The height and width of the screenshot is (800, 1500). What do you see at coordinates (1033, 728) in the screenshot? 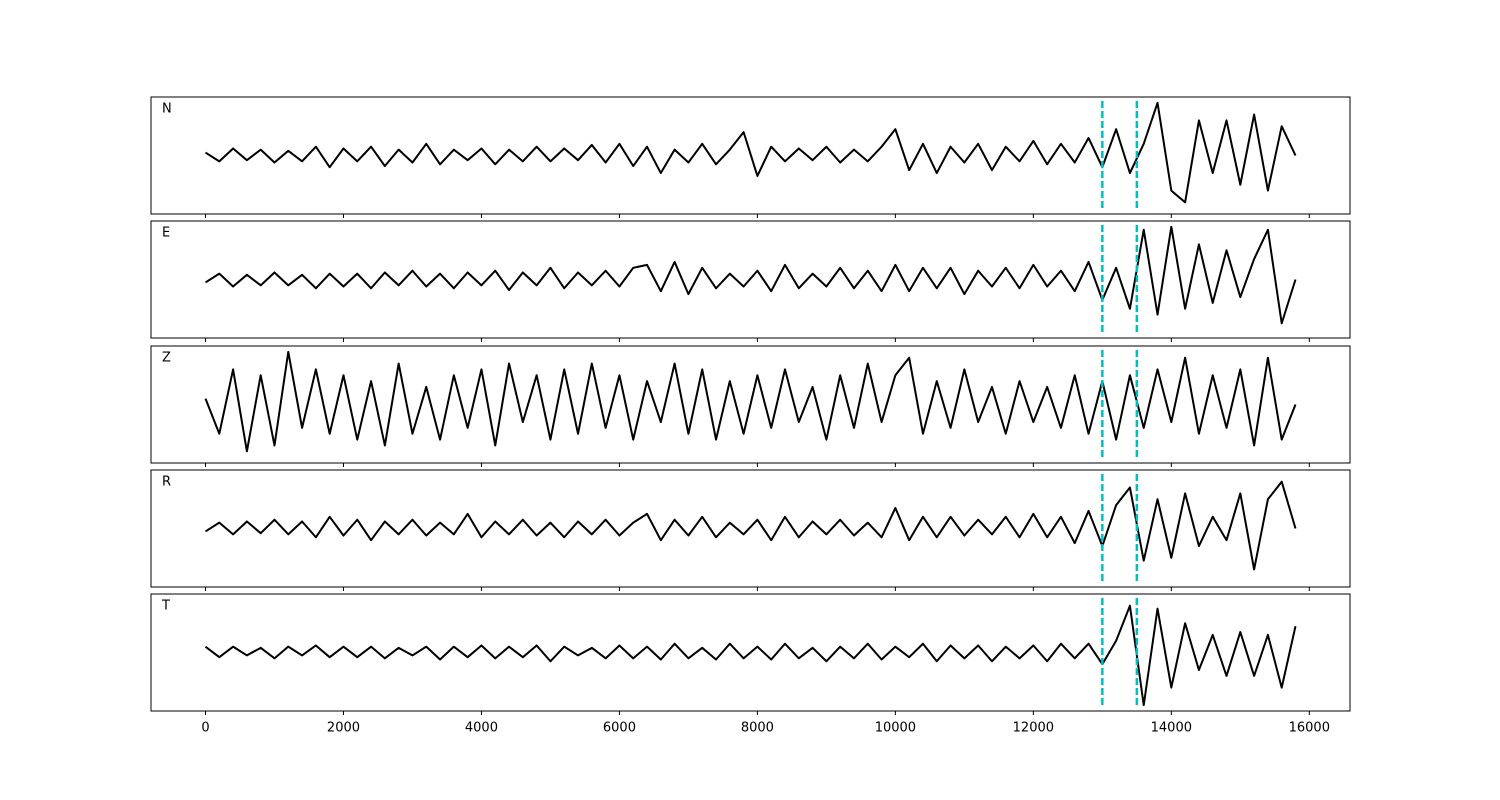
I see `x-tick-label: 12000` at bounding box center [1033, 728].